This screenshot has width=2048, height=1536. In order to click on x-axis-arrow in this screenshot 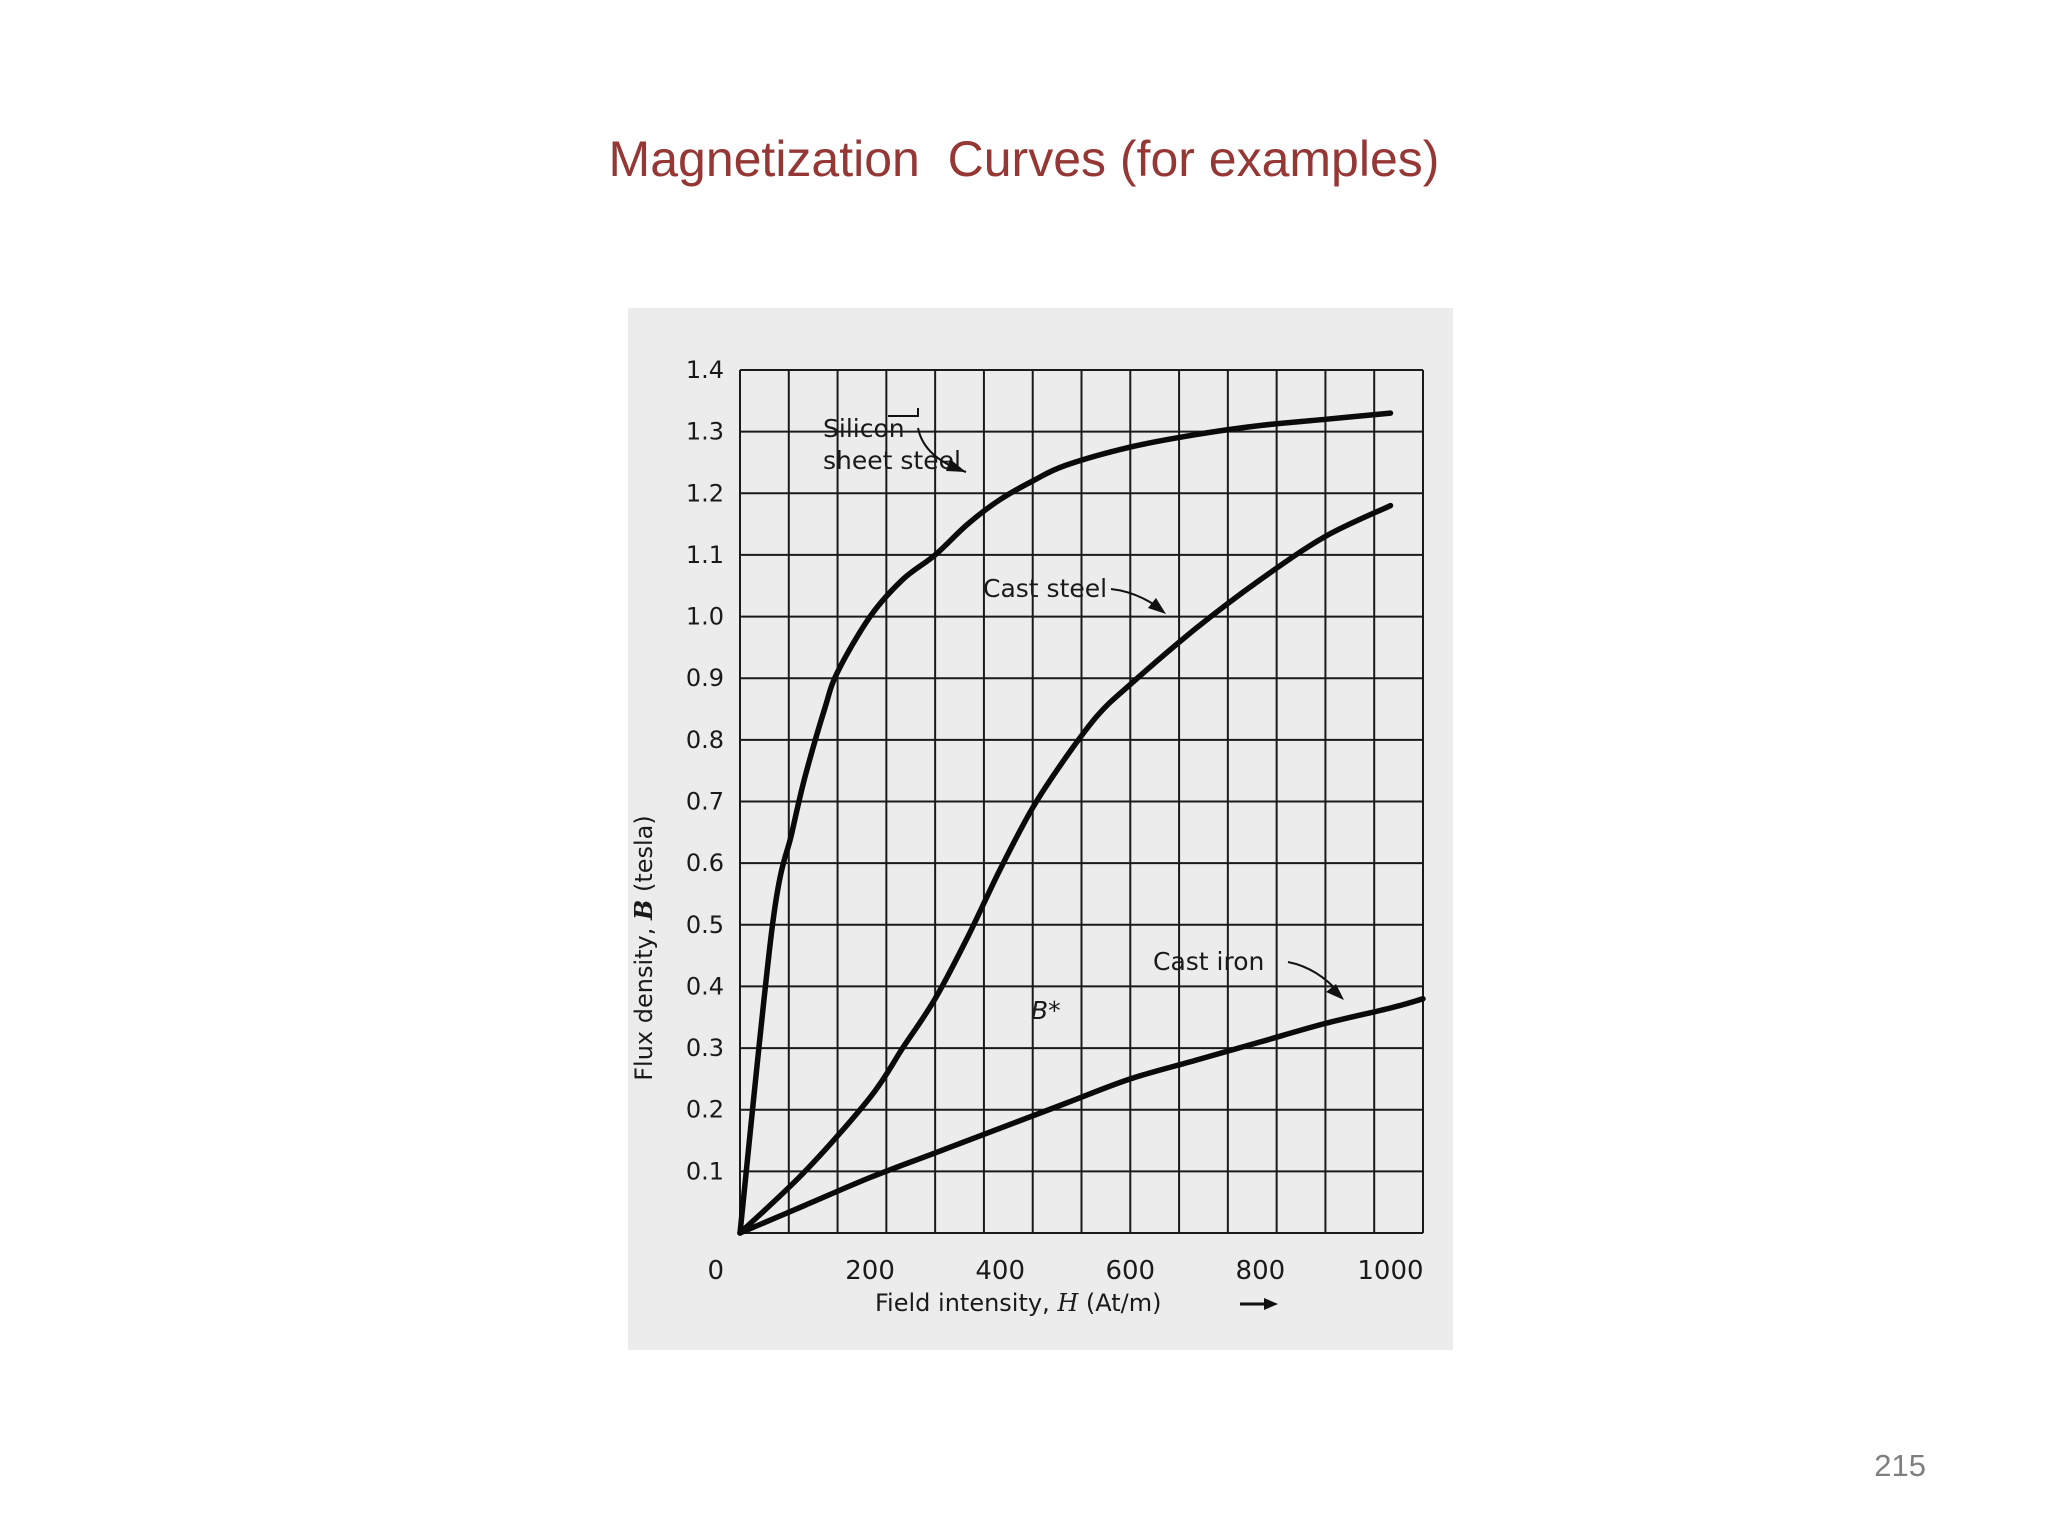, I will do `click(1259, 1304)`.